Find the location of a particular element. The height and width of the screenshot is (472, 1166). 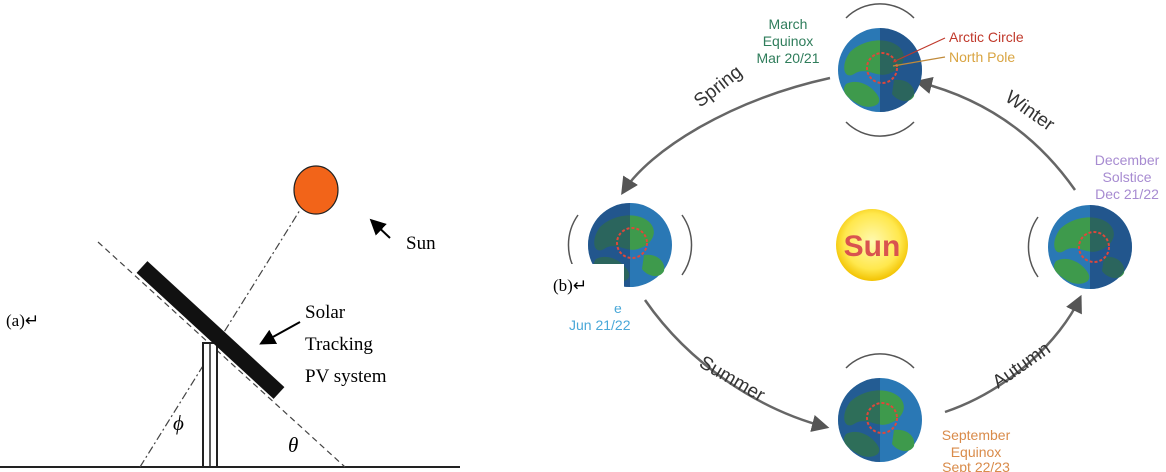

angle-theta-label: θ is located at coordinates (293, 445).